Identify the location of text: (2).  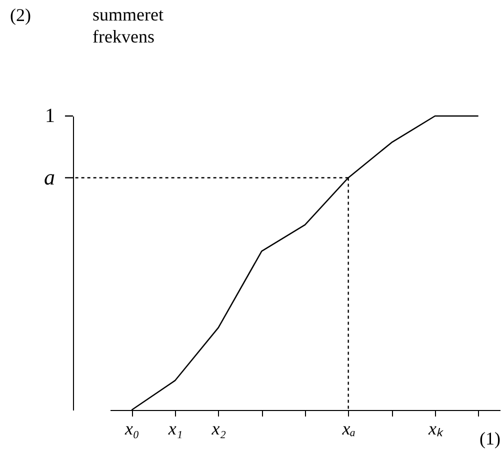
(20, 15).